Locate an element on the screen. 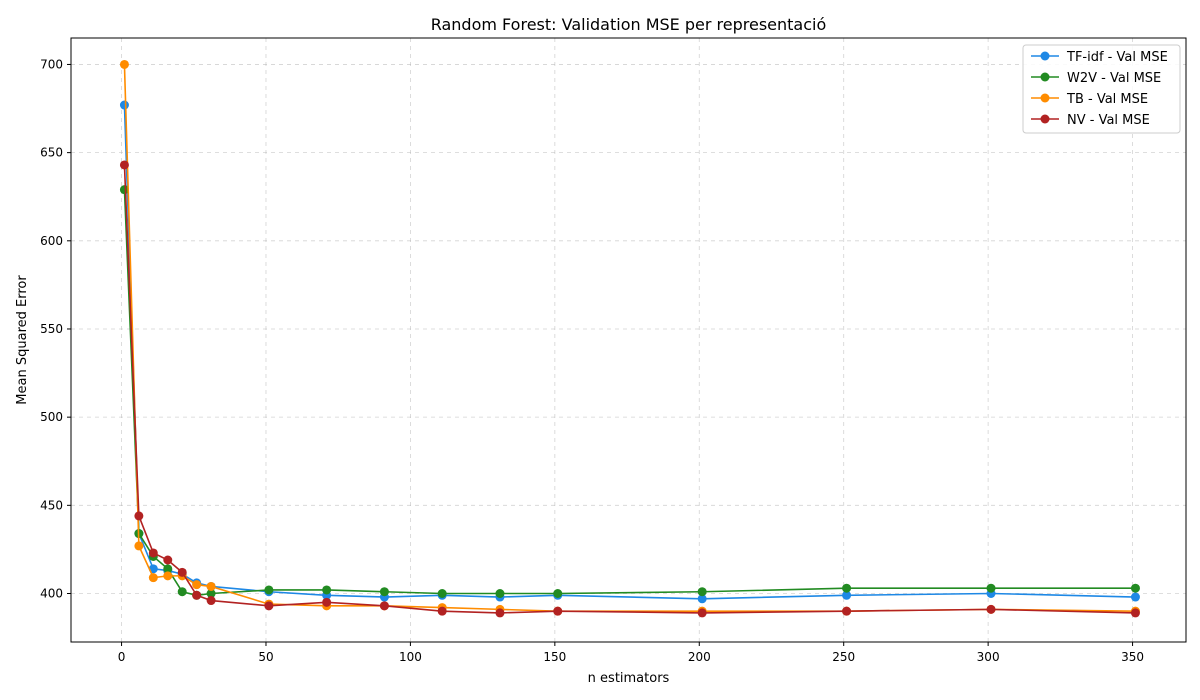  x-tick-label: 0 is located at coordinates (122, 657).